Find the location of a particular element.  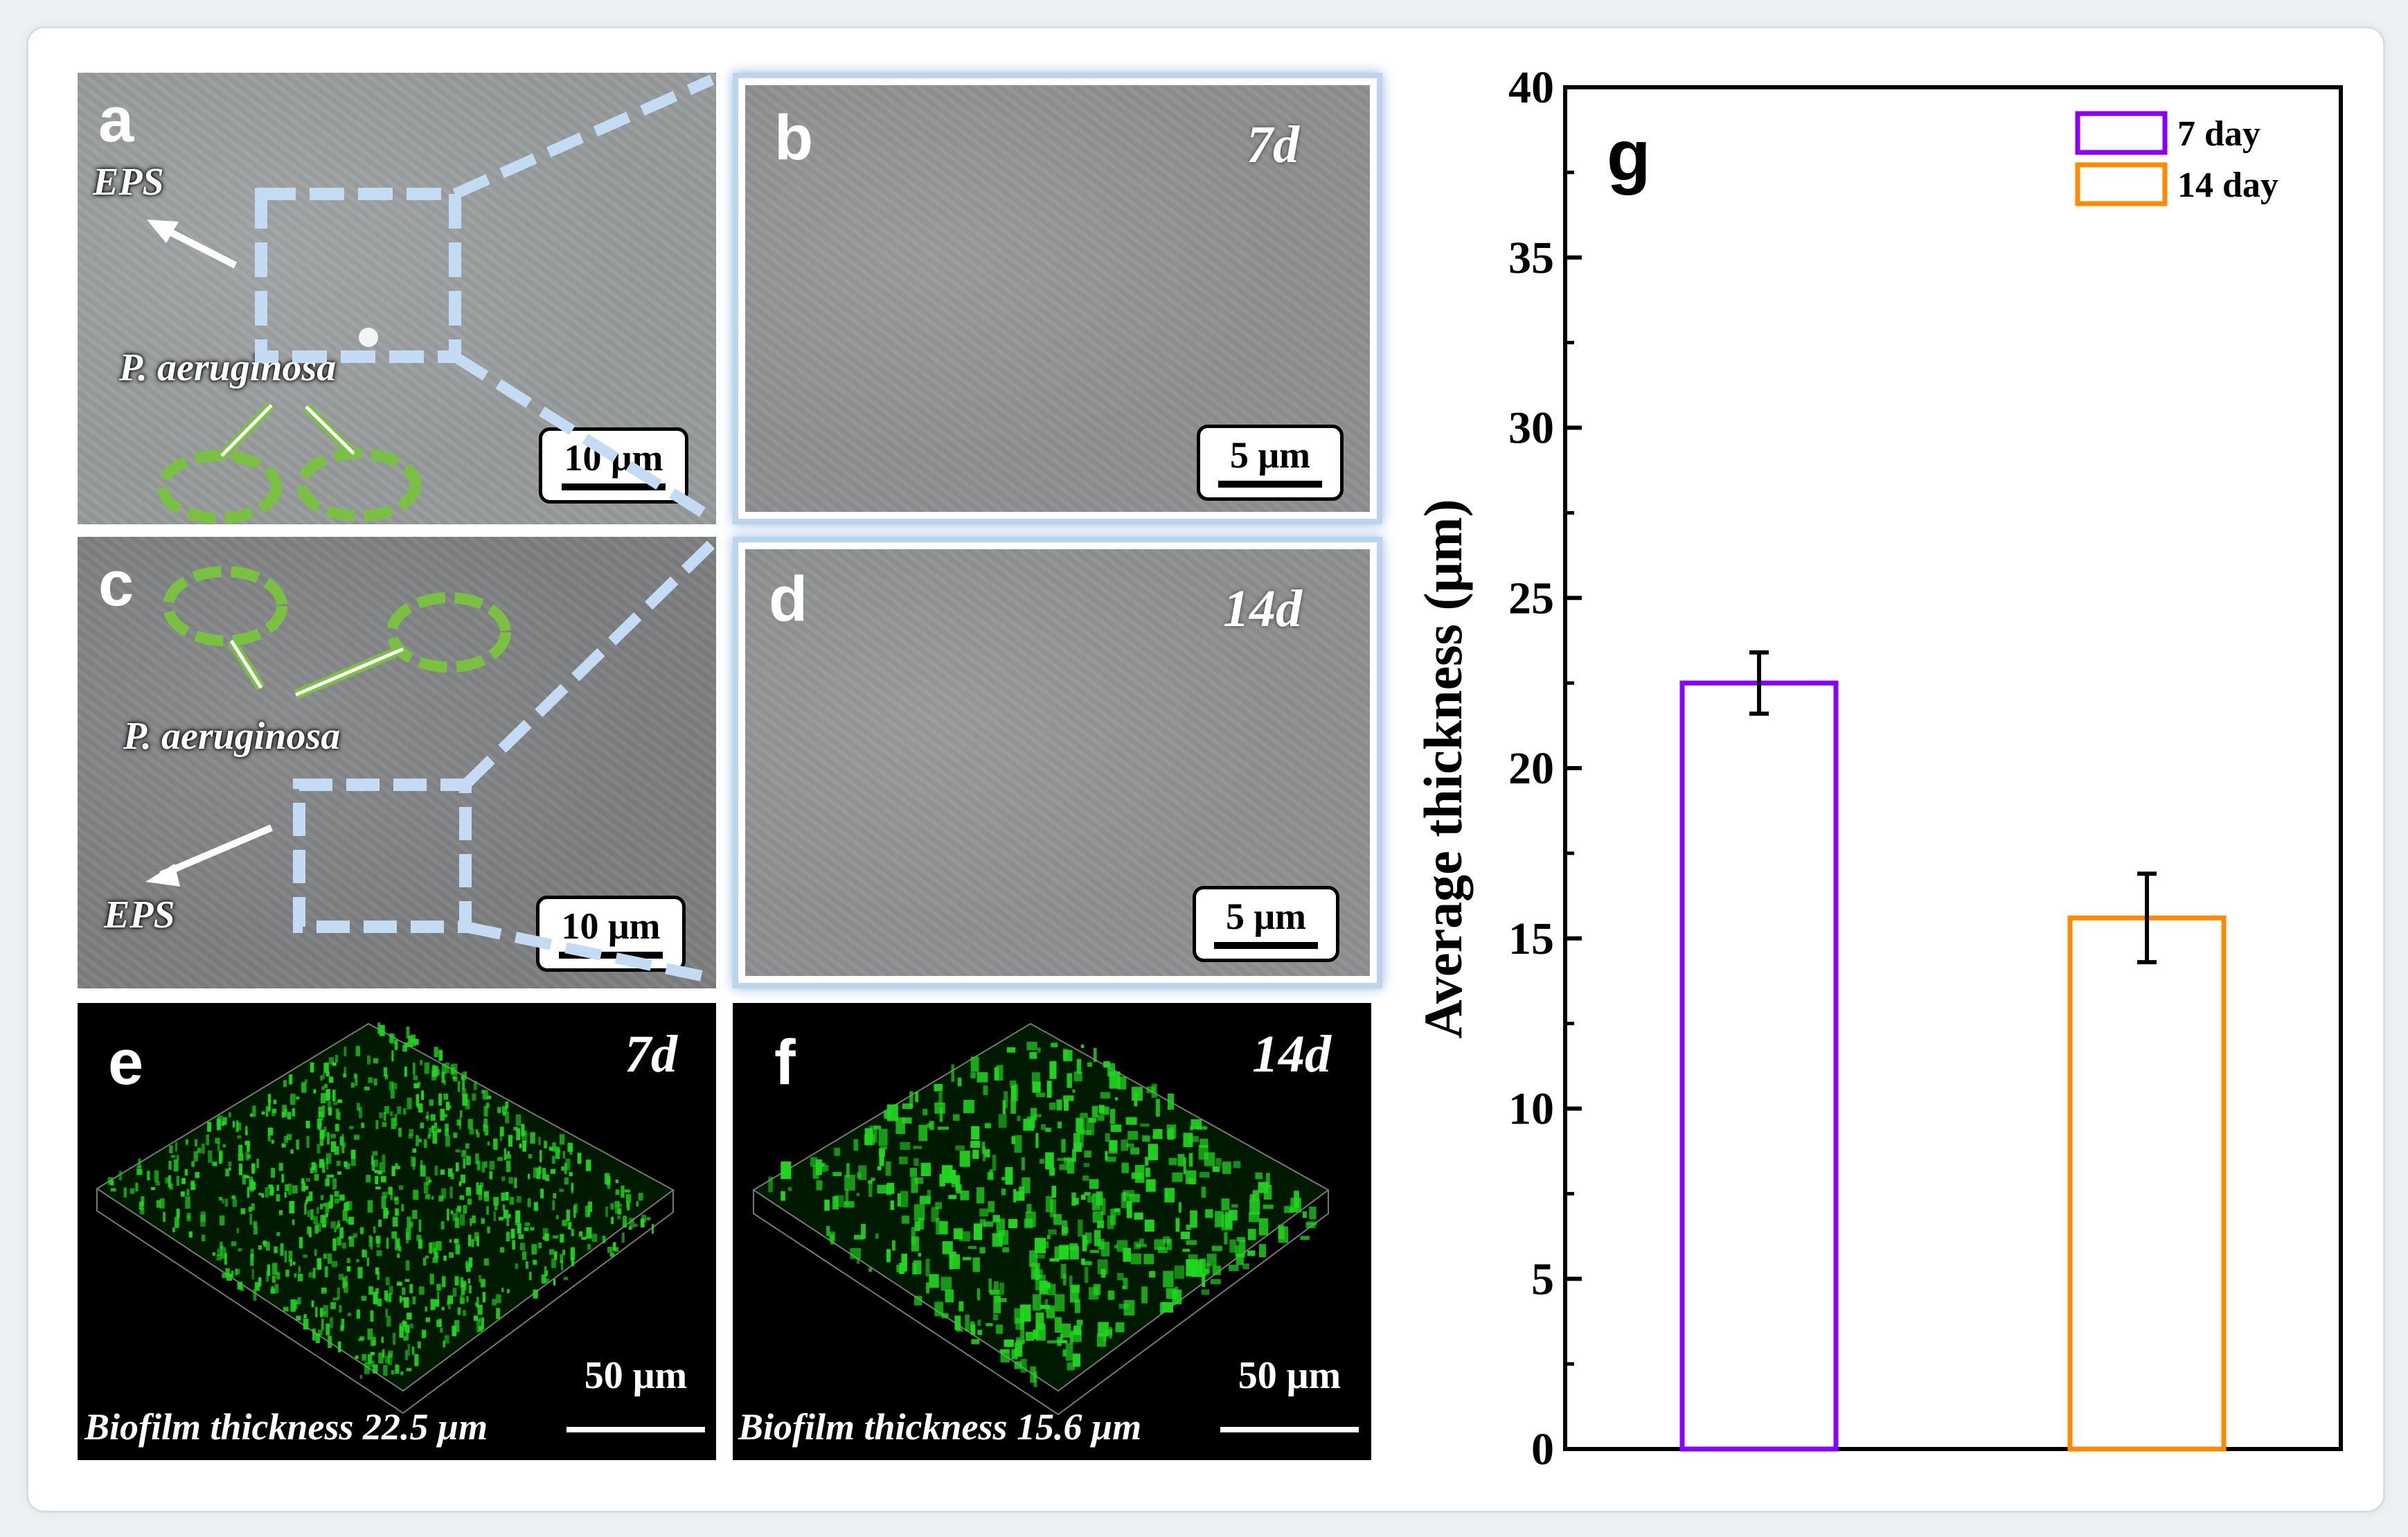

y-axis: 0 5 10 15 20 25 30 35 40 is located at coordinates (1545, 768).